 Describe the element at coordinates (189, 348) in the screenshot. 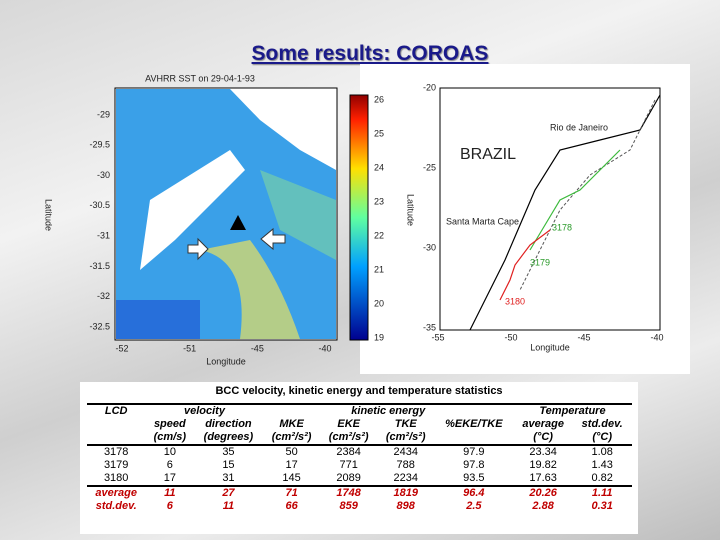

I see `tick-label: -51` at that location.